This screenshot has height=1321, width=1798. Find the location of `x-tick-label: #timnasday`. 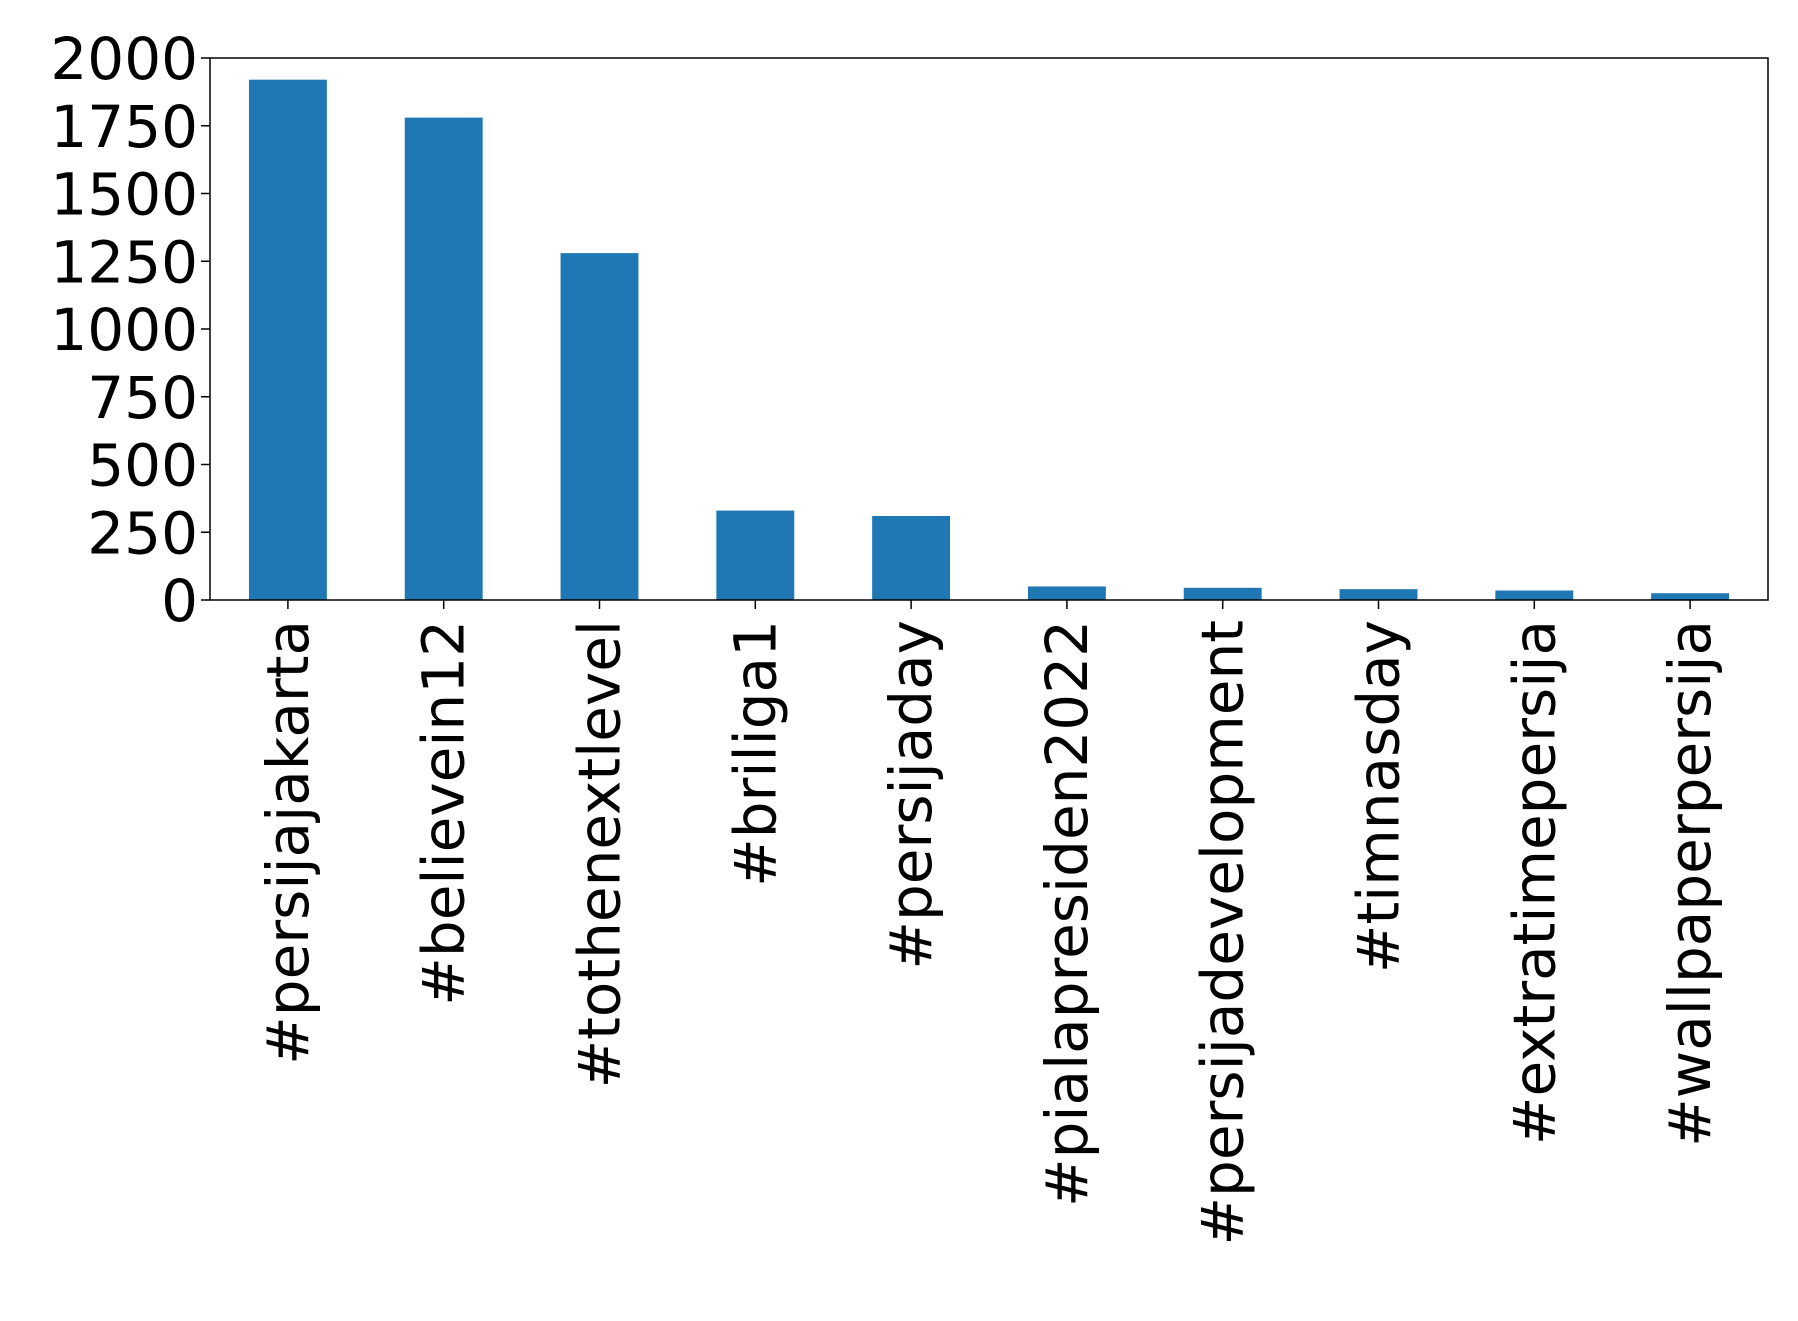

x-tick-label: #timnasday is located at coordinates (1379, 796).